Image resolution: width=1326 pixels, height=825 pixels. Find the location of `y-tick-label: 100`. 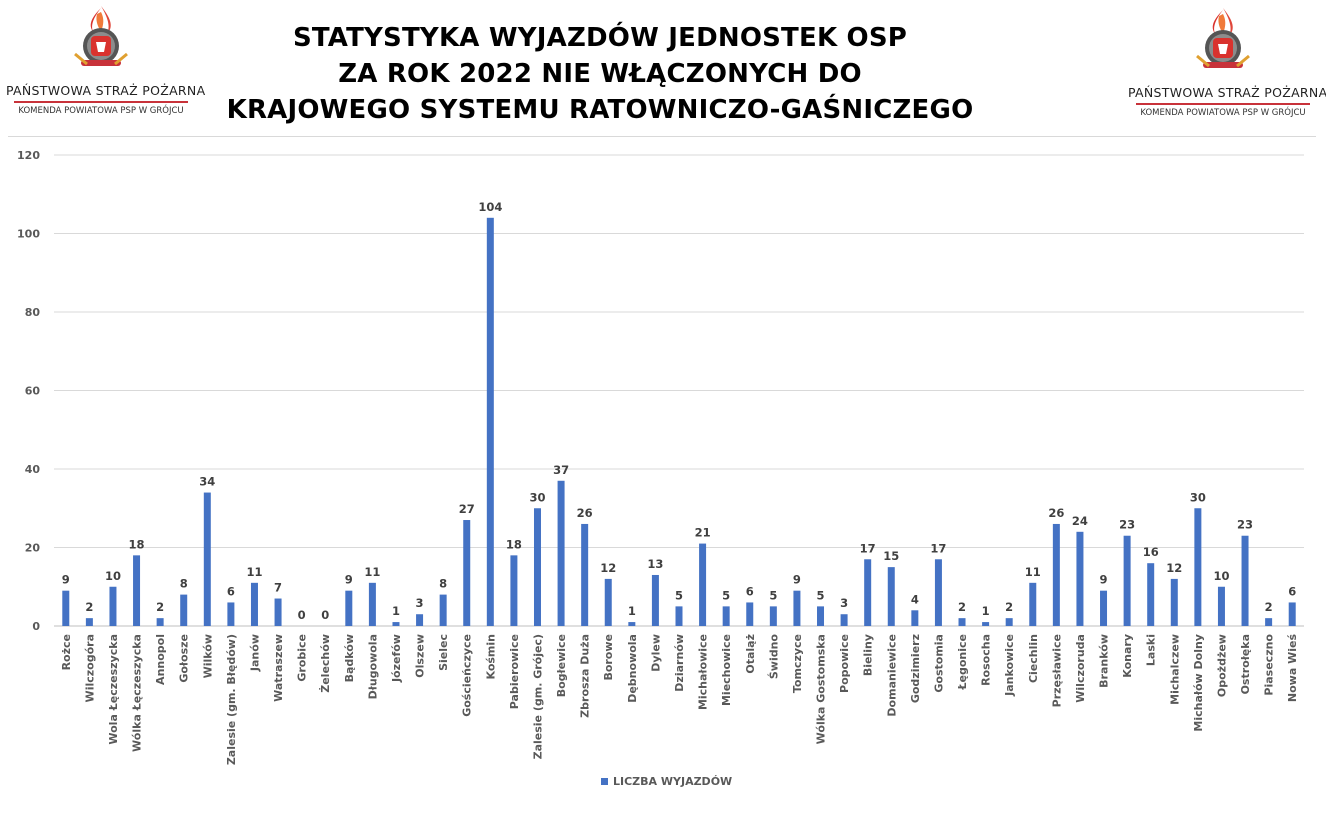

y-tick-label: 100 is located at coordinates (28, 234).